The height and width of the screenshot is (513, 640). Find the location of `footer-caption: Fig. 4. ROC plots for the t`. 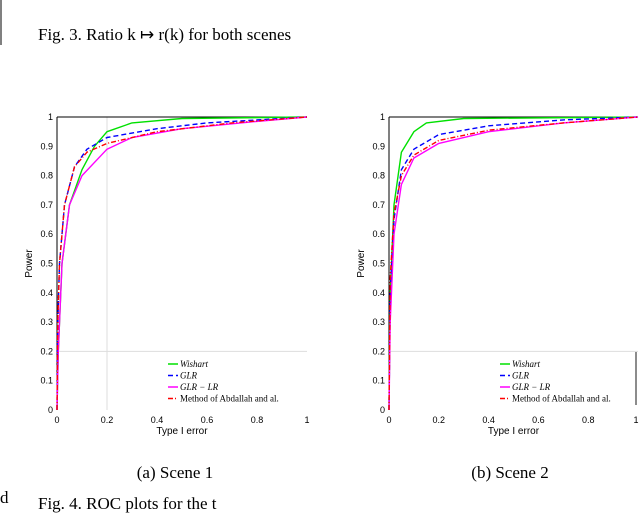

footer-caption: Fig. 4. ROC plots for the t is located at coordinates (127, 503).